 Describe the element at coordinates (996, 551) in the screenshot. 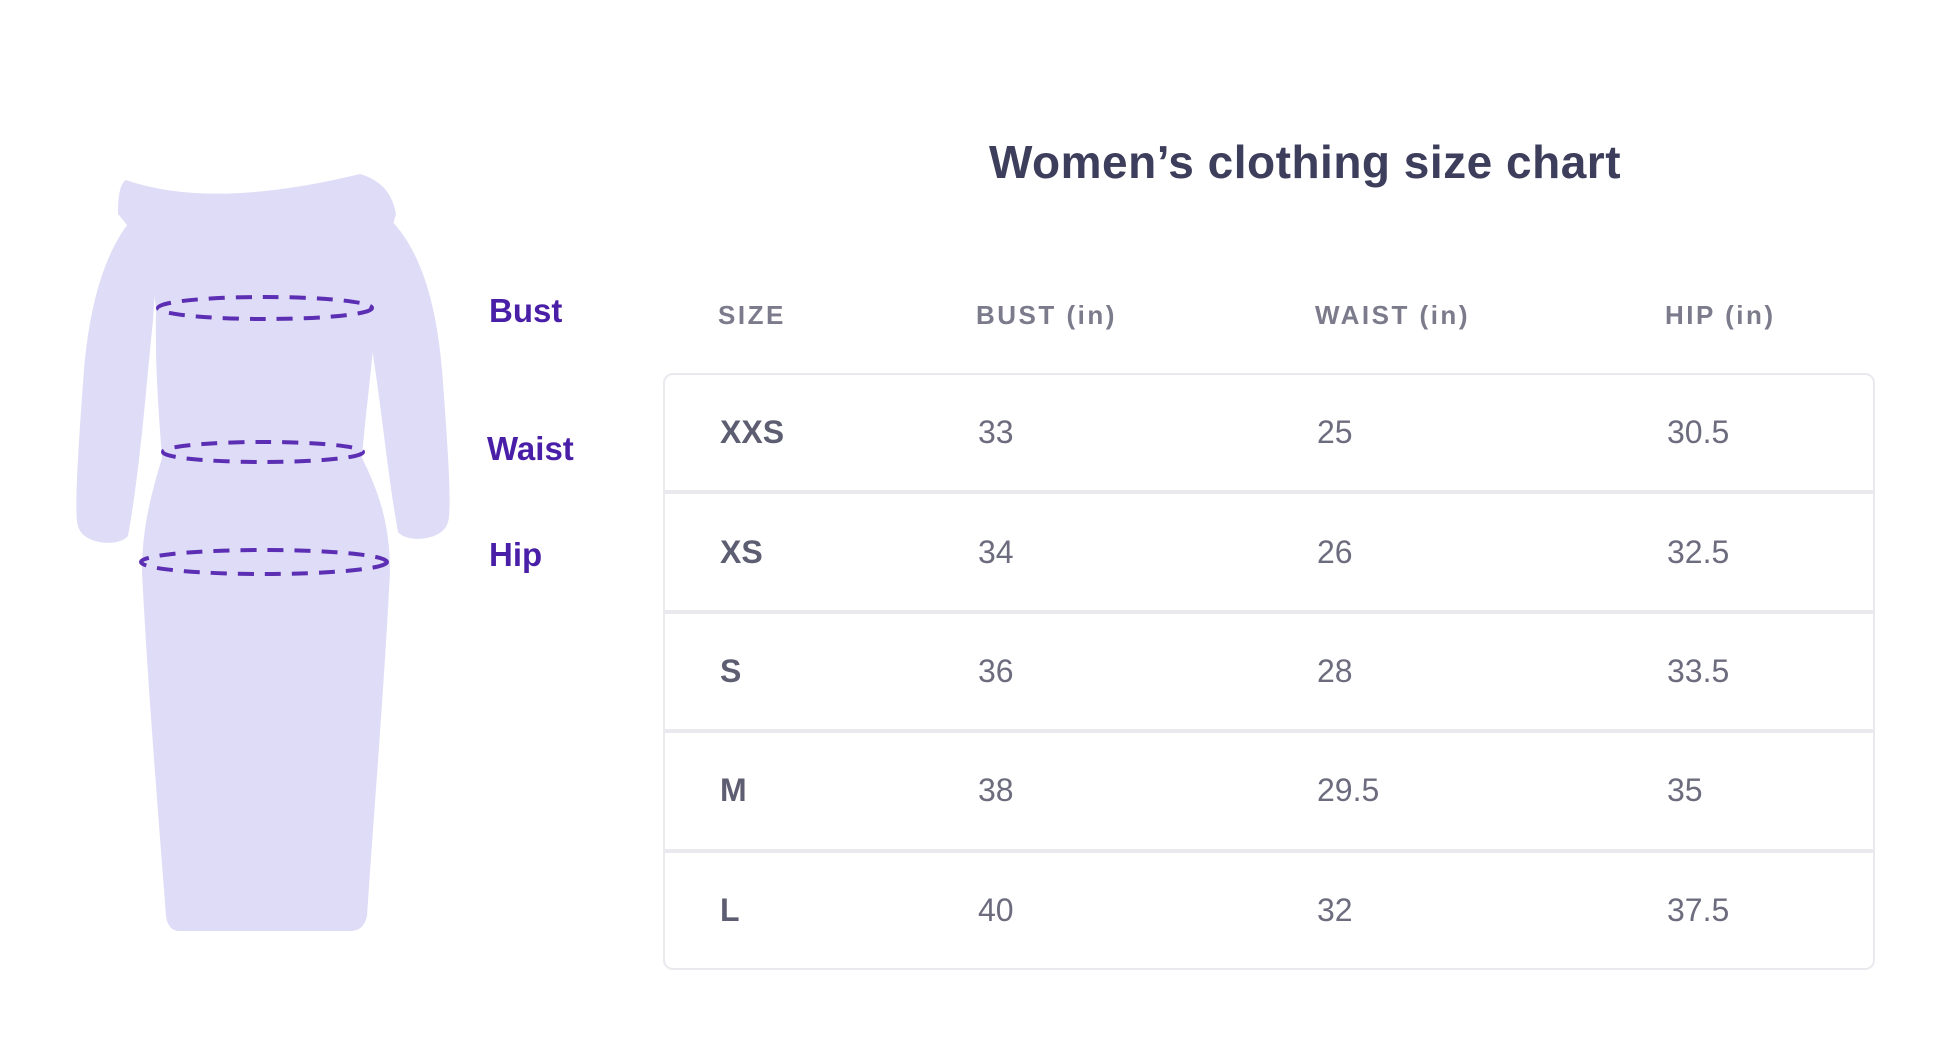

I see `bust-cell: 34` at that location.